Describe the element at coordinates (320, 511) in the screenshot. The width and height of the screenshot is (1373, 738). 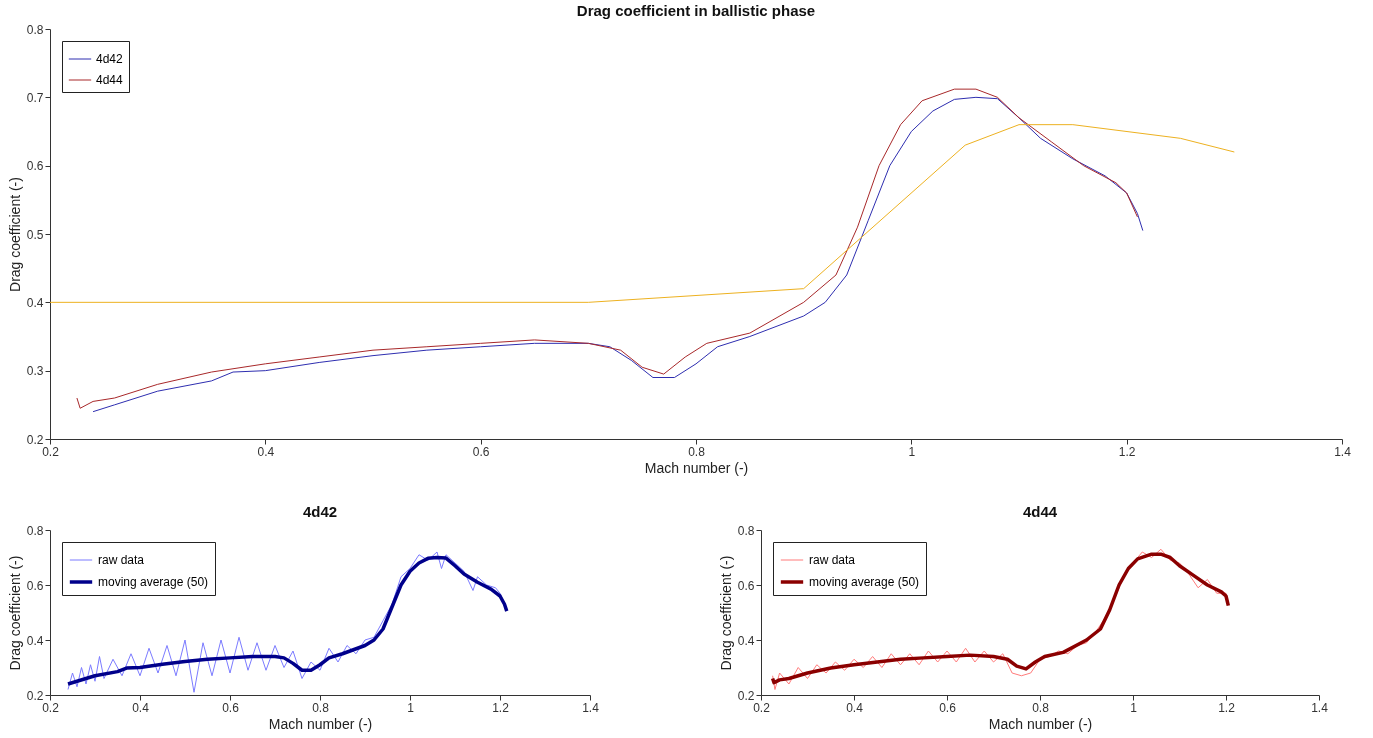
I see `chart-title: 4d42` at that location.